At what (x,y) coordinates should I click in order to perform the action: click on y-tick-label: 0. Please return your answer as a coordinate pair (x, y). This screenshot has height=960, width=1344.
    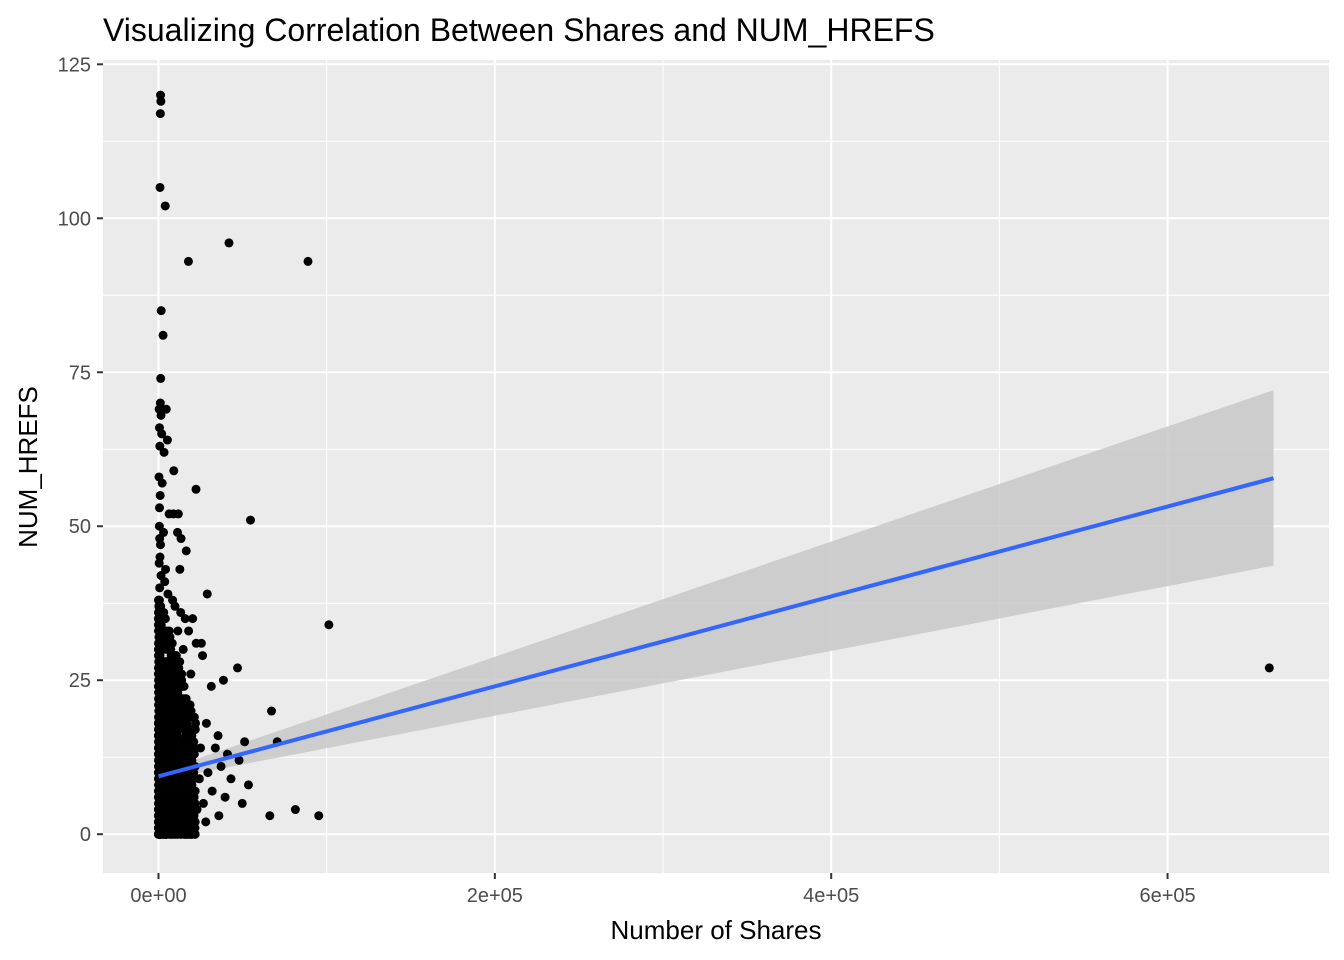
    Looking at the image, I should click on (85, 835).